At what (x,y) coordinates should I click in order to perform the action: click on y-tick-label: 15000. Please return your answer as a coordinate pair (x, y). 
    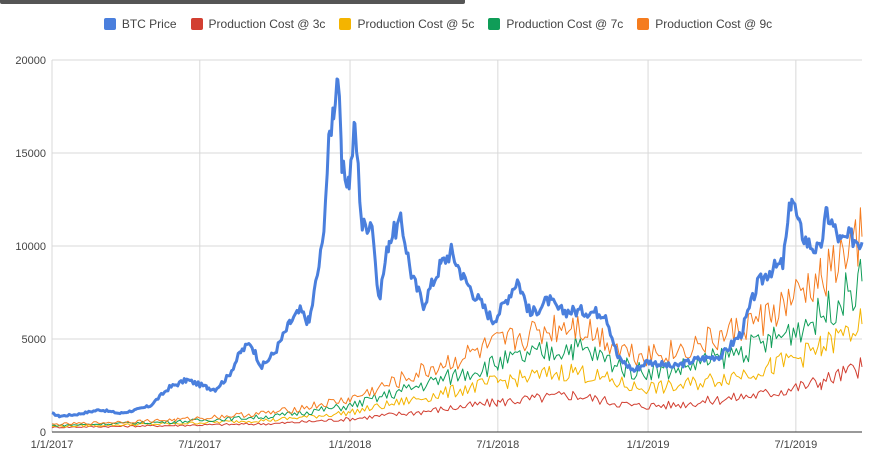
    Looking at the image, I should click on (30, 154).